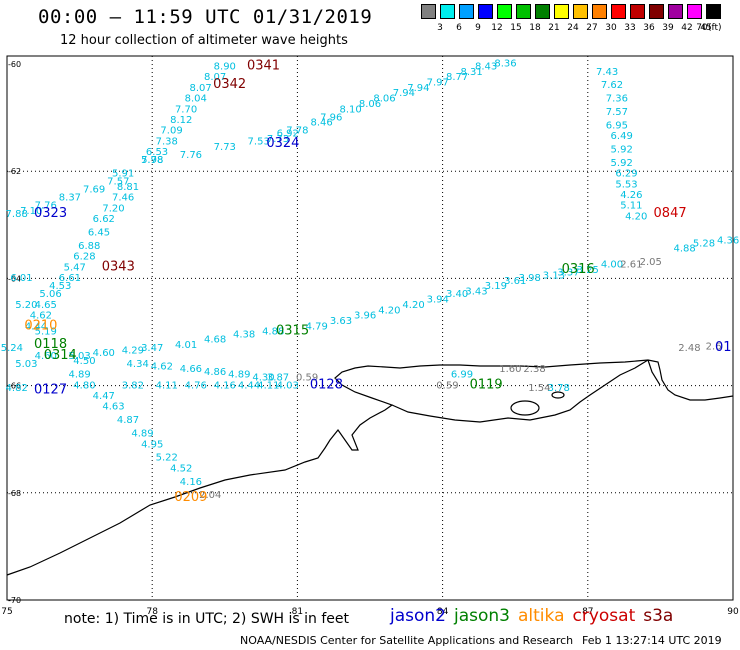  Describe the element at coordinates (46, 332) in the screenshot. I see `wave-height-value: 5.19` at that location.